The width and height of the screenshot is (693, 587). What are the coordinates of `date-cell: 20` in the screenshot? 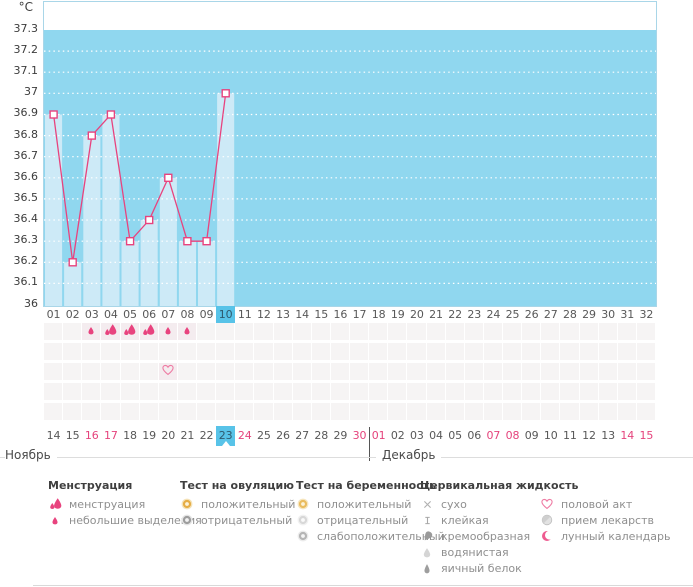 It's located at (168, 435).